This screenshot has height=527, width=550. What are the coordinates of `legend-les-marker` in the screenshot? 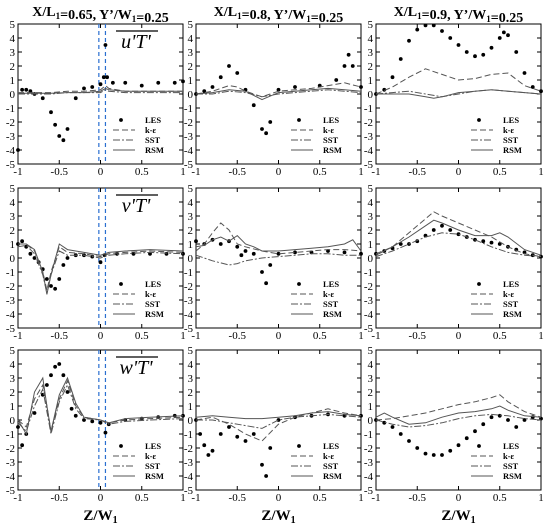 It's located at (479, 284).